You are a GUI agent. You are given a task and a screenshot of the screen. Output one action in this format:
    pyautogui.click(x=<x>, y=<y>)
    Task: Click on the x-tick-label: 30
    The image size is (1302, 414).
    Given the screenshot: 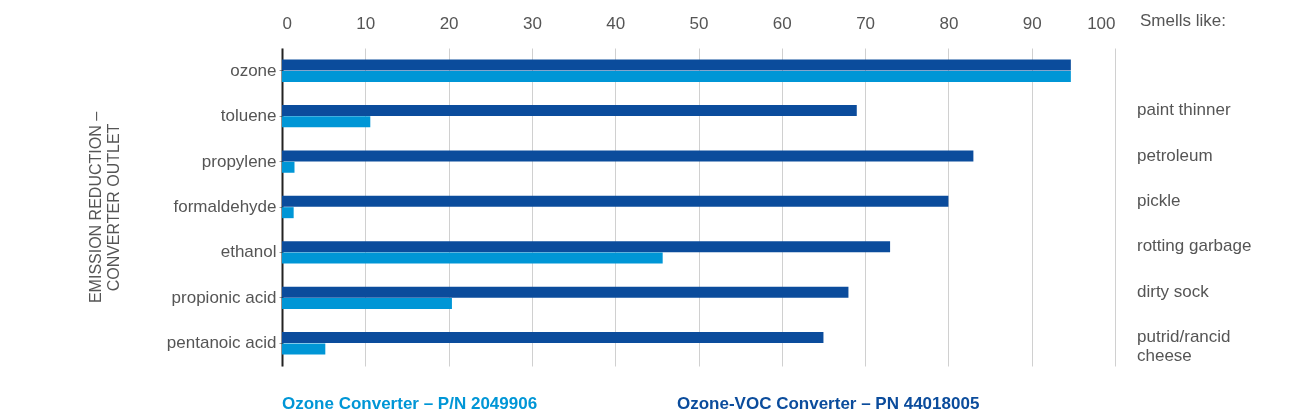 What is the action you would take?
    pyautogui.click(x=532, y=23)
    